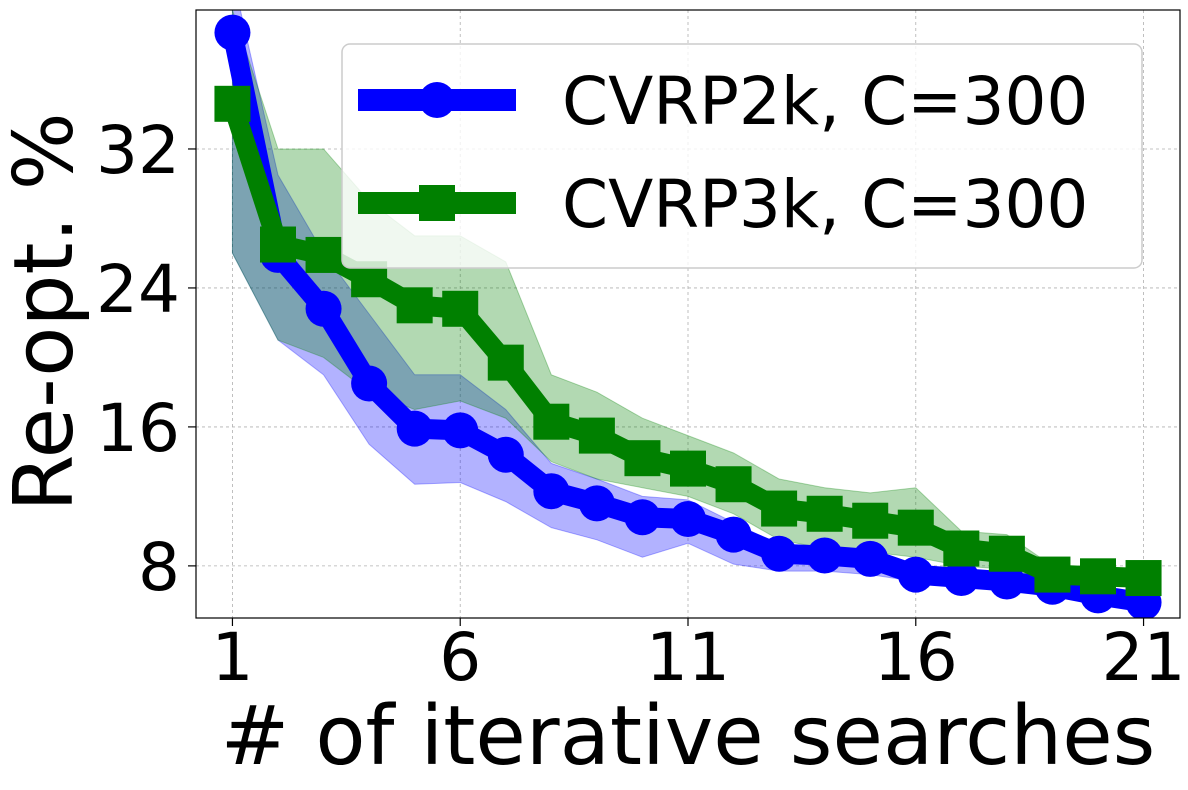 The height and width of the screenshot is (790, 1188). Describe the element at coordinates (46, 311) in the screenshot. I see `y-axis-label: Re-opt. %` at that location.